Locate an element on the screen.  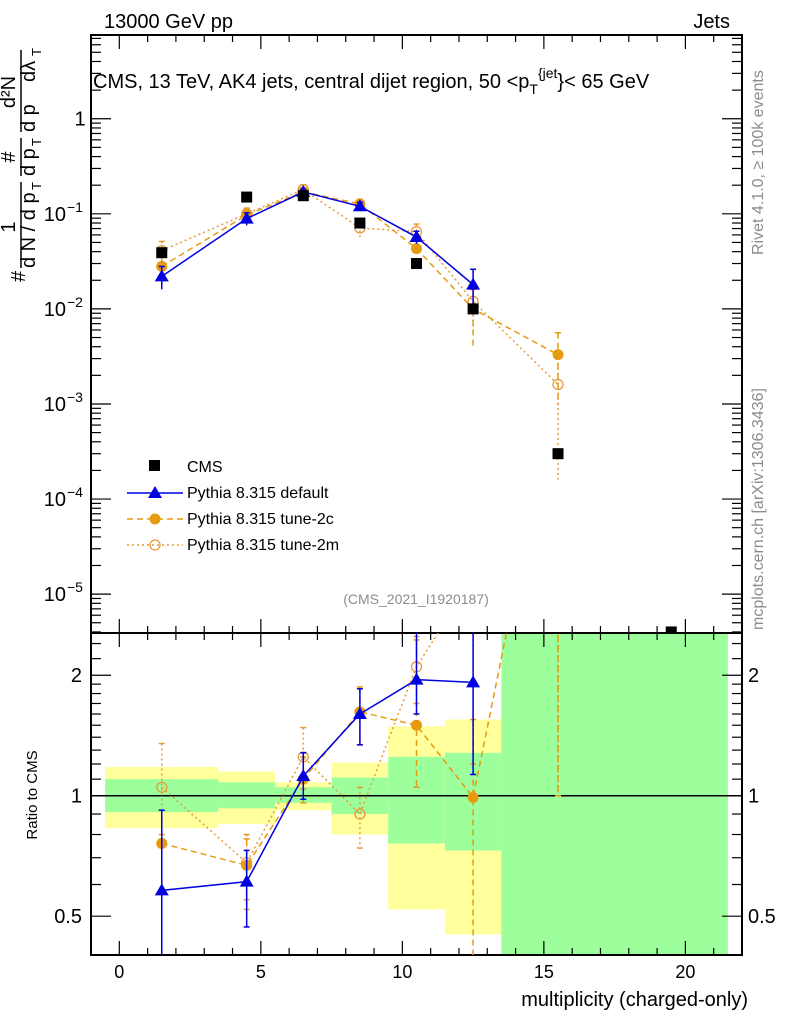
ylabel-sub-2: T is located at coordinates (36, 142).